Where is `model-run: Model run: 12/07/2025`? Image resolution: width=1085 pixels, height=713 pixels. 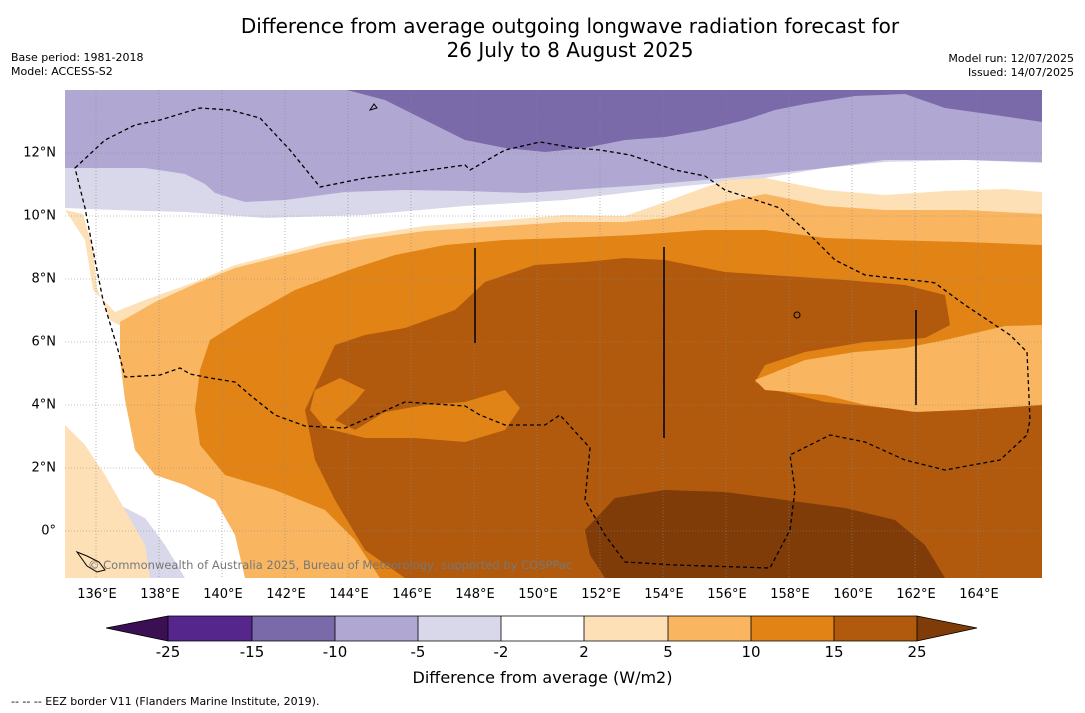
model-run: Model run: 12/07/2025 is located at coordinates (1011, 58).